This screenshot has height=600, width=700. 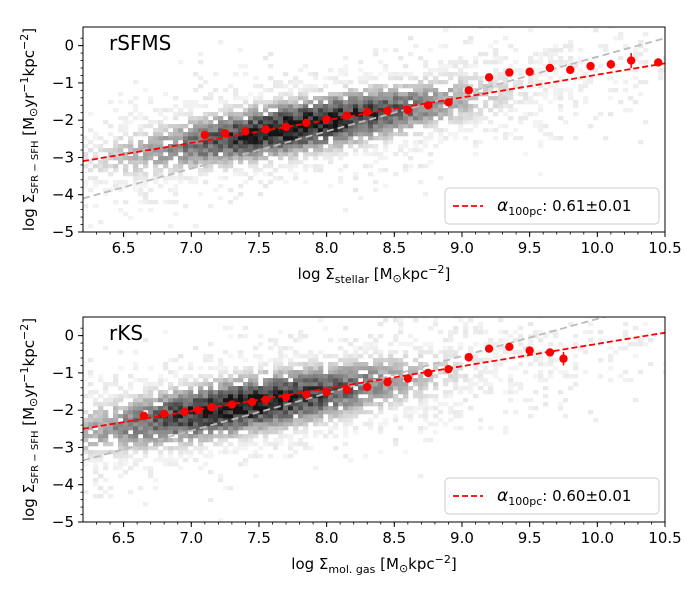 I want to click on x-tick-label: 10.0, so click(x=597, y=538).